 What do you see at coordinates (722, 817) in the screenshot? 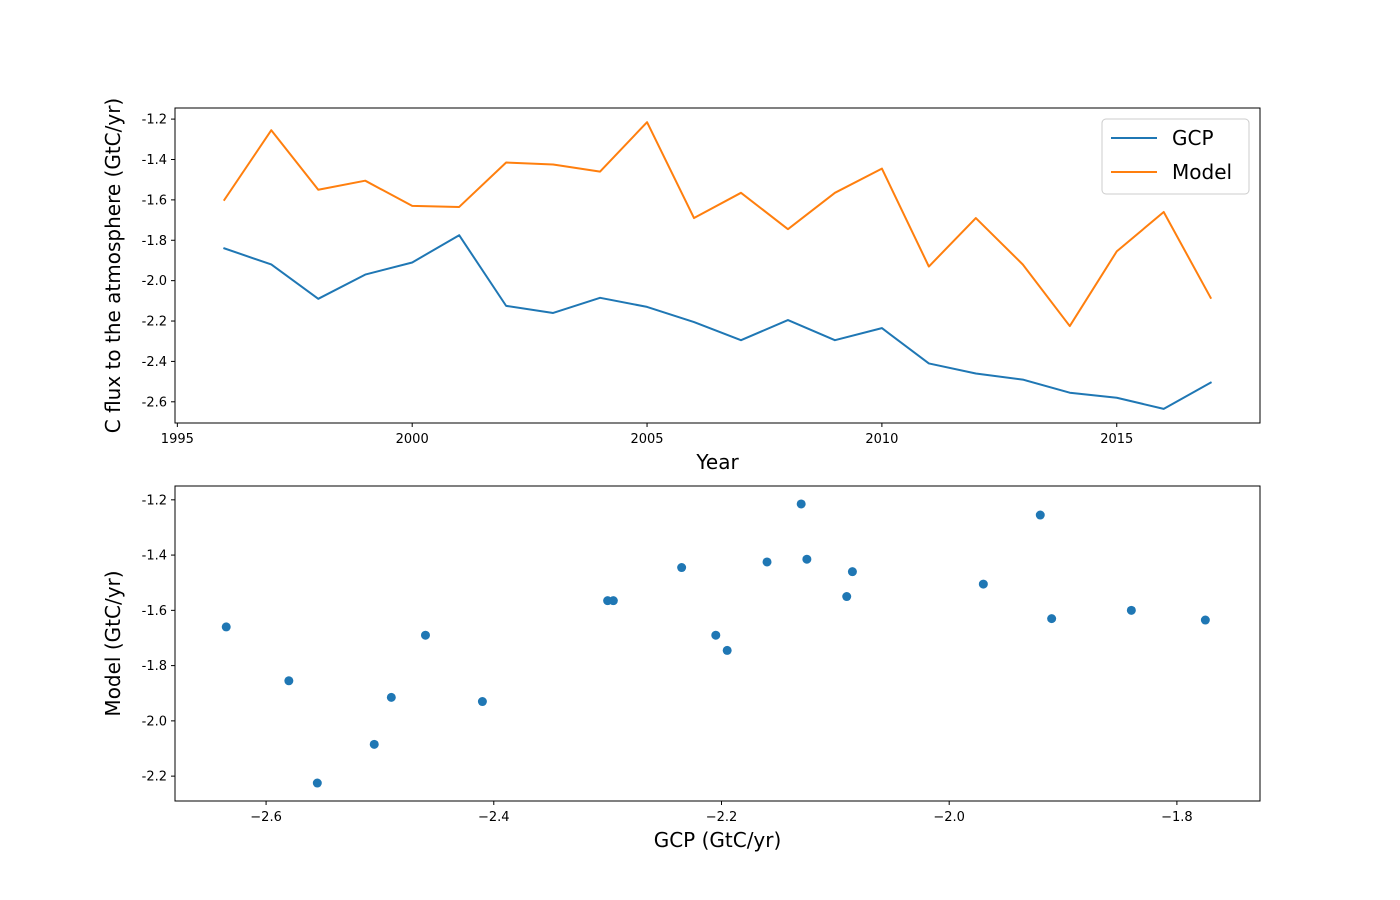
I see `scatter-x-tick-label: −2.2` at bounding box center [722, 817].